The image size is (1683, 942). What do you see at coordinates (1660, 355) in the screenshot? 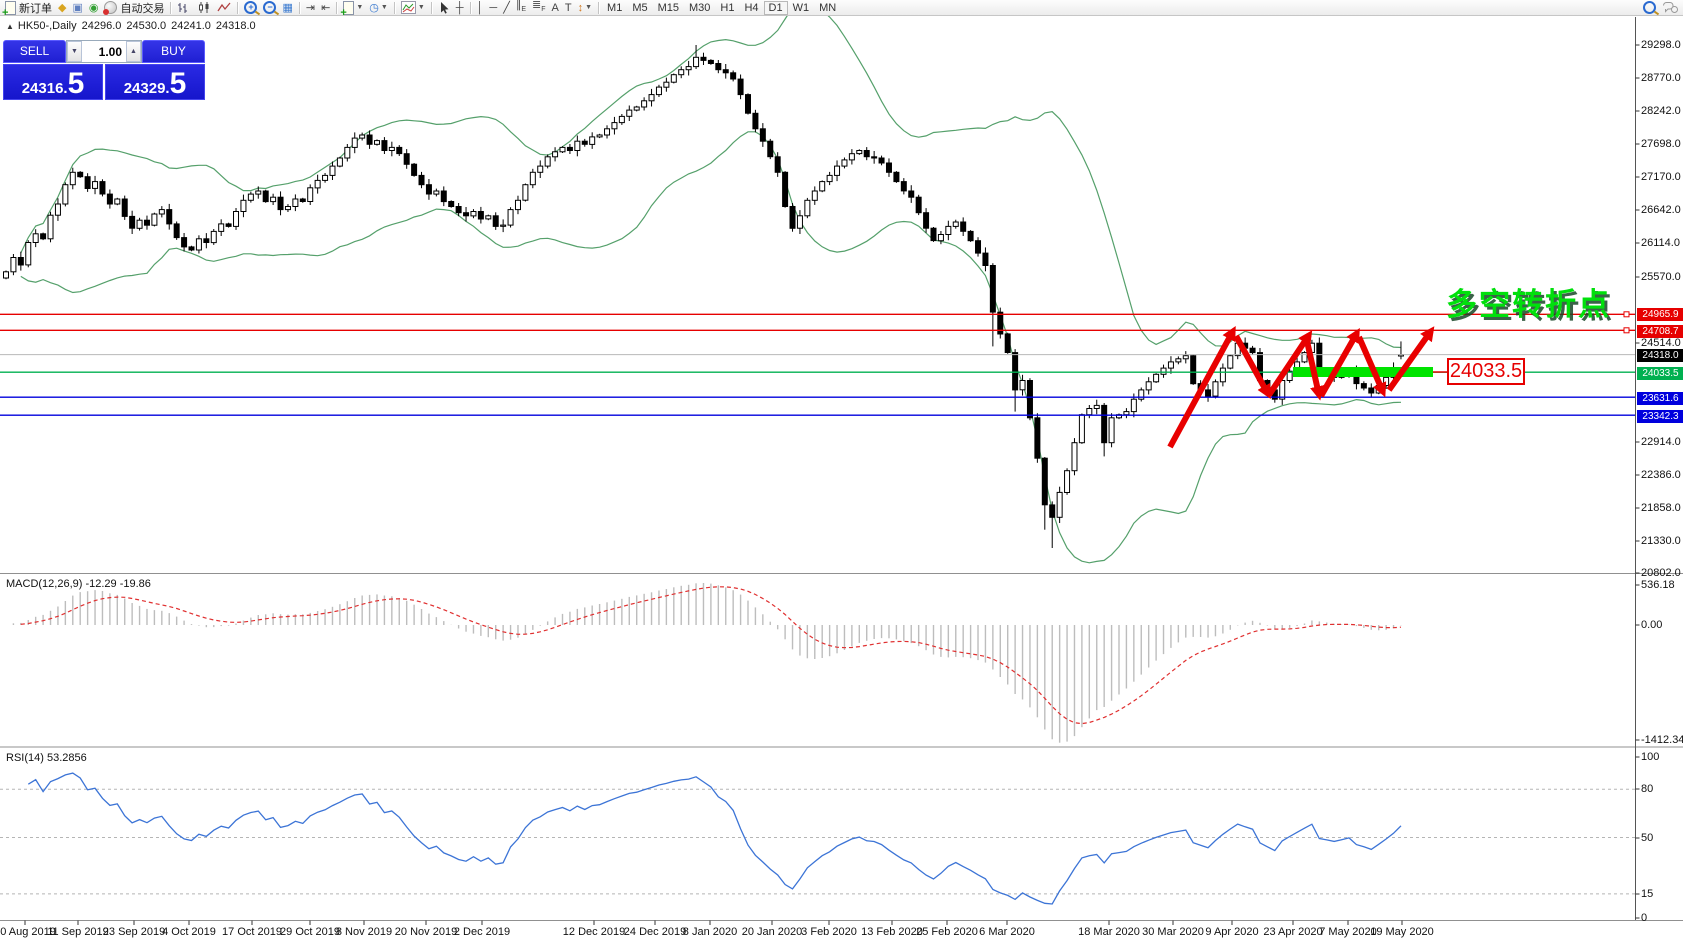
I see `price-tag: 24318.0` at bounding box center [1660, 355].